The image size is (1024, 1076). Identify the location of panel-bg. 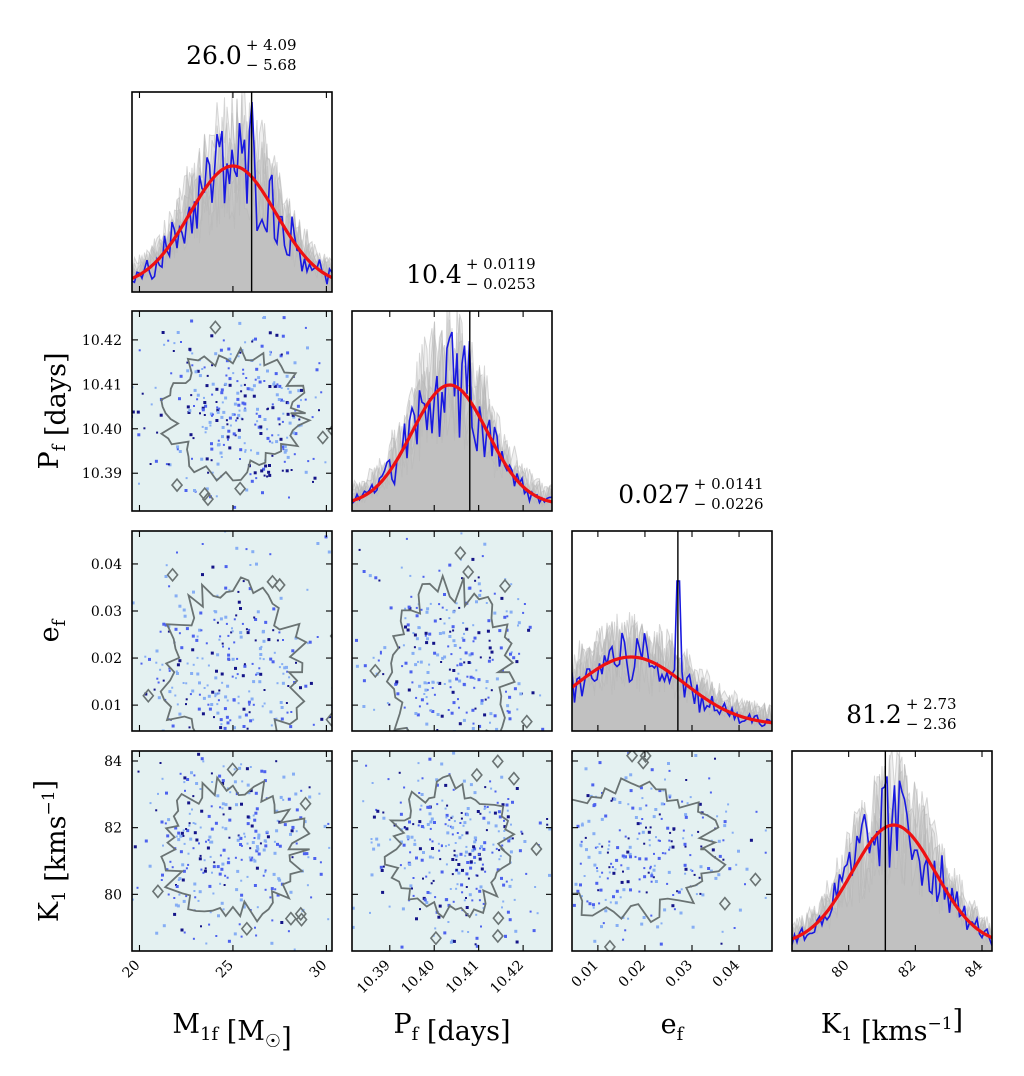
(452, 631).